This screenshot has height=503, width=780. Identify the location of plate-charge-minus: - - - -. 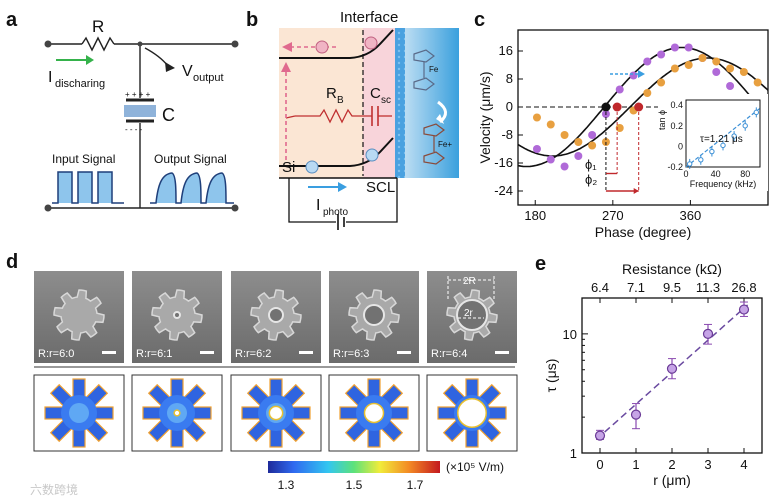
(134, 129).